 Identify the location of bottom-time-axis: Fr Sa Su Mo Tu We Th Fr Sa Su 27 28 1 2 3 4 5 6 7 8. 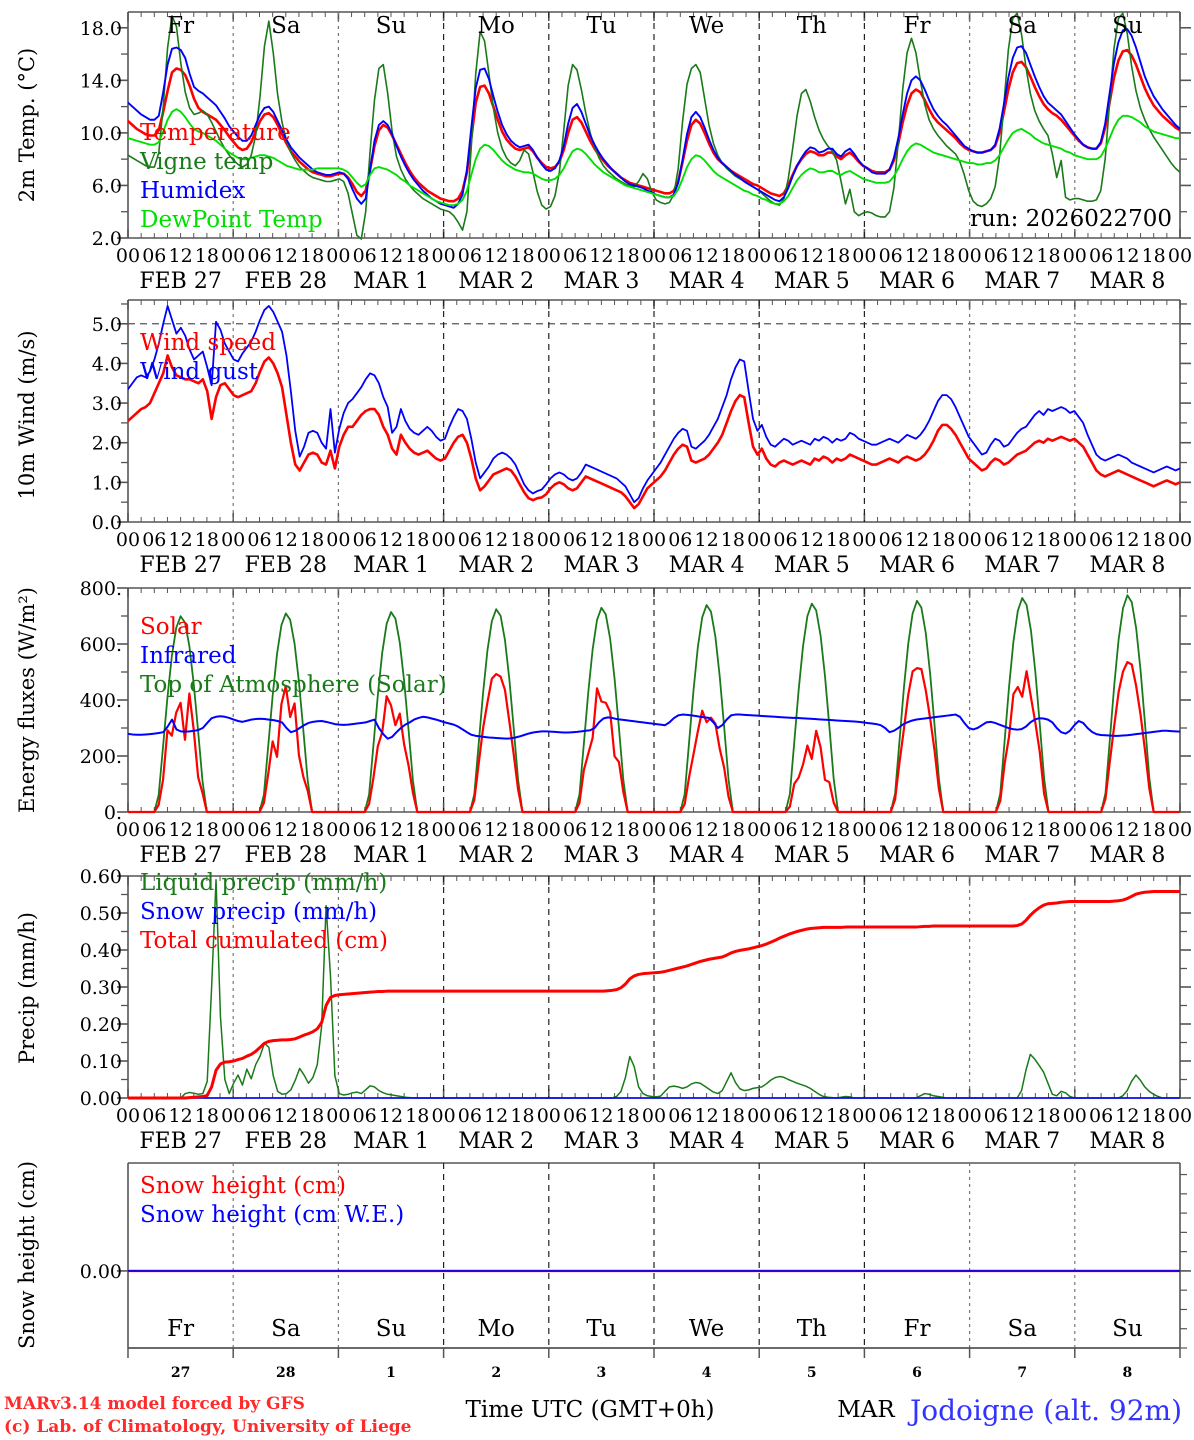
(654, 1348).